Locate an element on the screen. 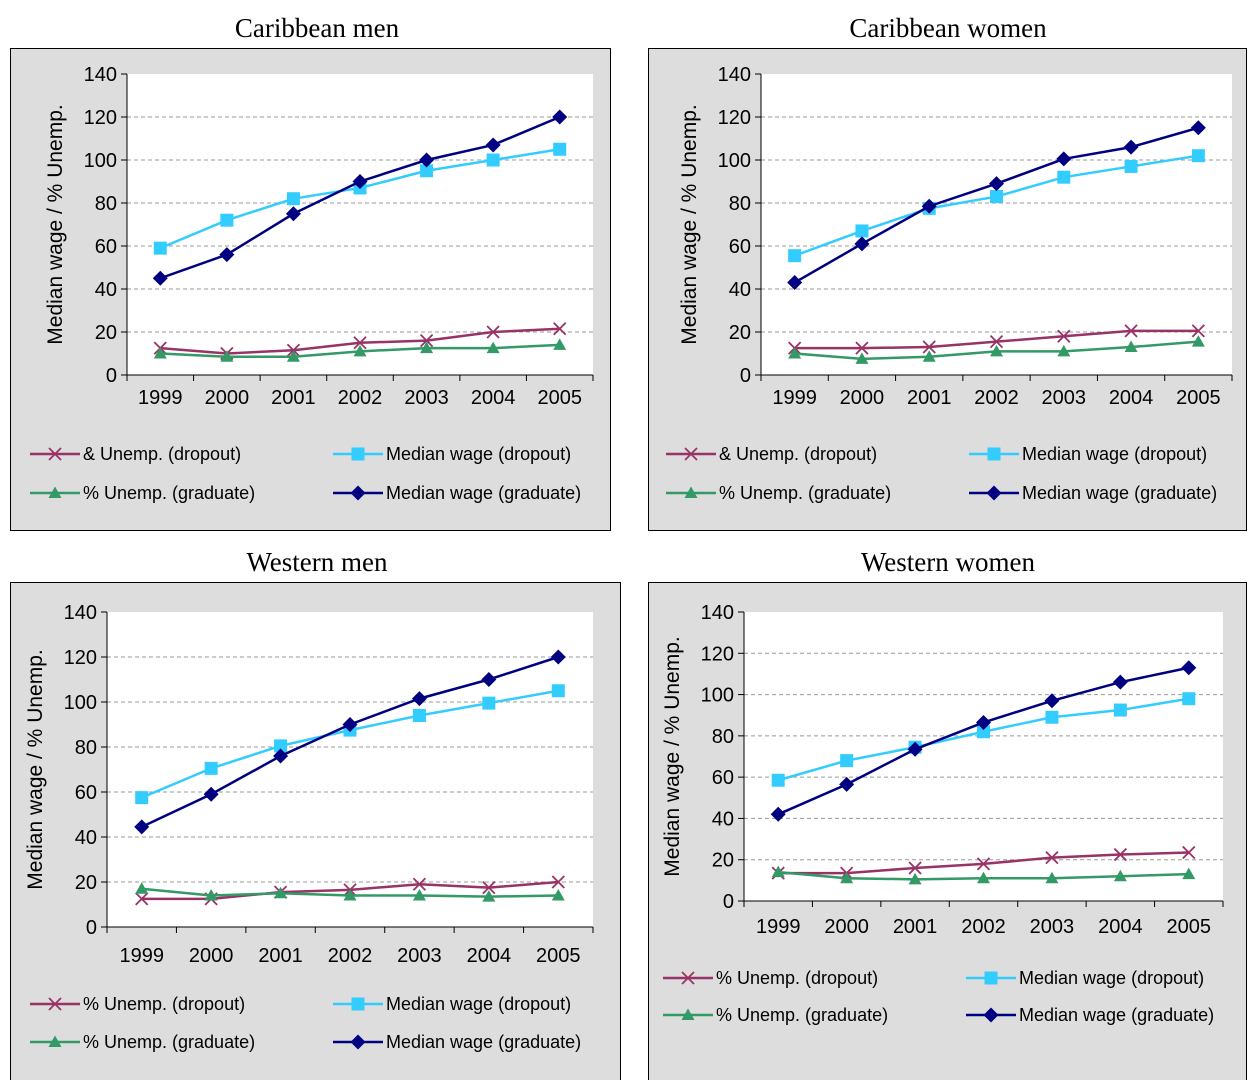  legend-label: Median wage (dropout) is located at coordinates (1111, 978).